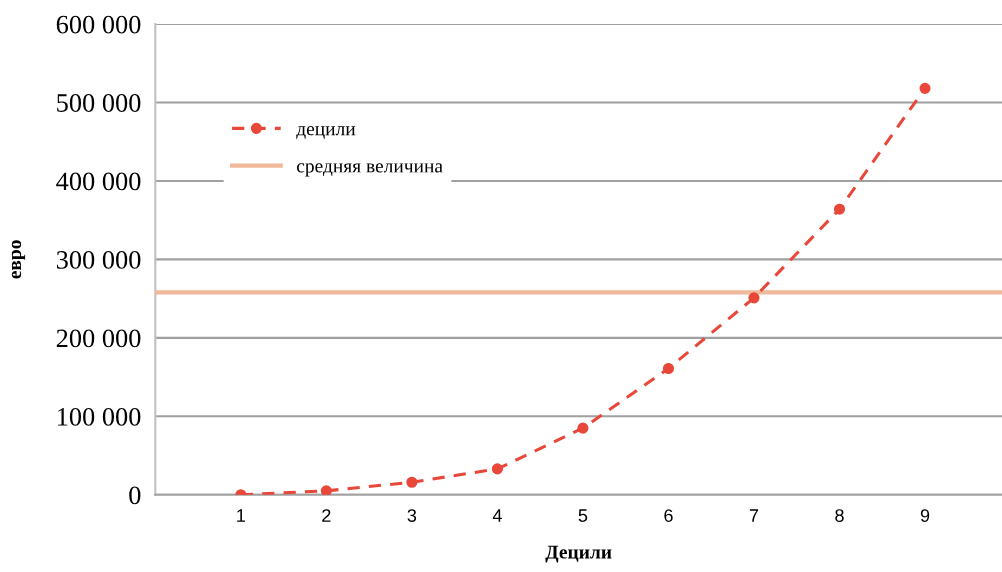  What do you see at coordinates (754, 515) in the screenshot?
I see `x-tick-label: 7` at bounding box center [754, 515].